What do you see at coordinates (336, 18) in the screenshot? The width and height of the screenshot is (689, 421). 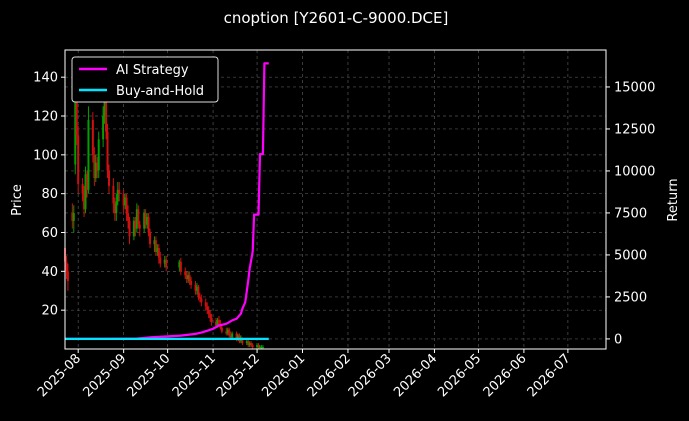 I see `chart-title: cnoption [Y2601-C-9000.DCE]` at bounding box center [336, 18].